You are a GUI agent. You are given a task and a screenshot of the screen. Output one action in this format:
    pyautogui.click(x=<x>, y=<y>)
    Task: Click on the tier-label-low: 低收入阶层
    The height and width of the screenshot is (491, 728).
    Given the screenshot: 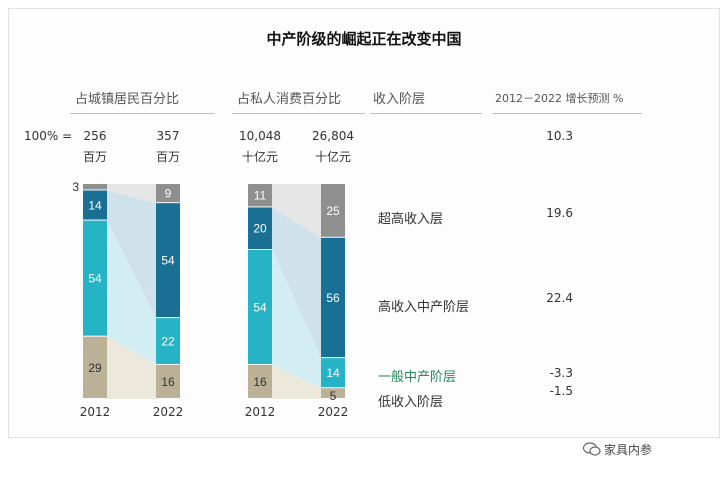 What is the action you would take?
    pyautogui.click(x=411, y=402)
    